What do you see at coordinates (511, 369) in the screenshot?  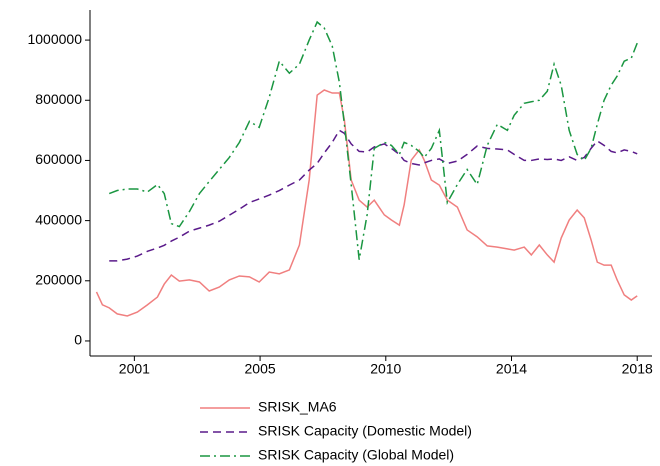 I see `x-tick-label: 2014` at bounding box center [511, 369].